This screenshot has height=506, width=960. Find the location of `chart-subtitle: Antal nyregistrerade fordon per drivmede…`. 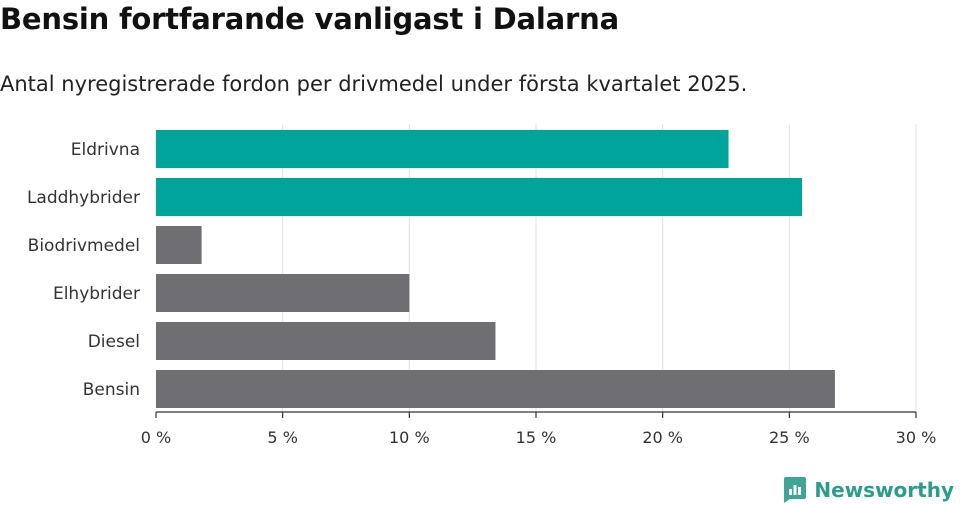

chart-subtitle: Antal nyregistrerade fordon per drivmede… is located at coordinates (374, 84).